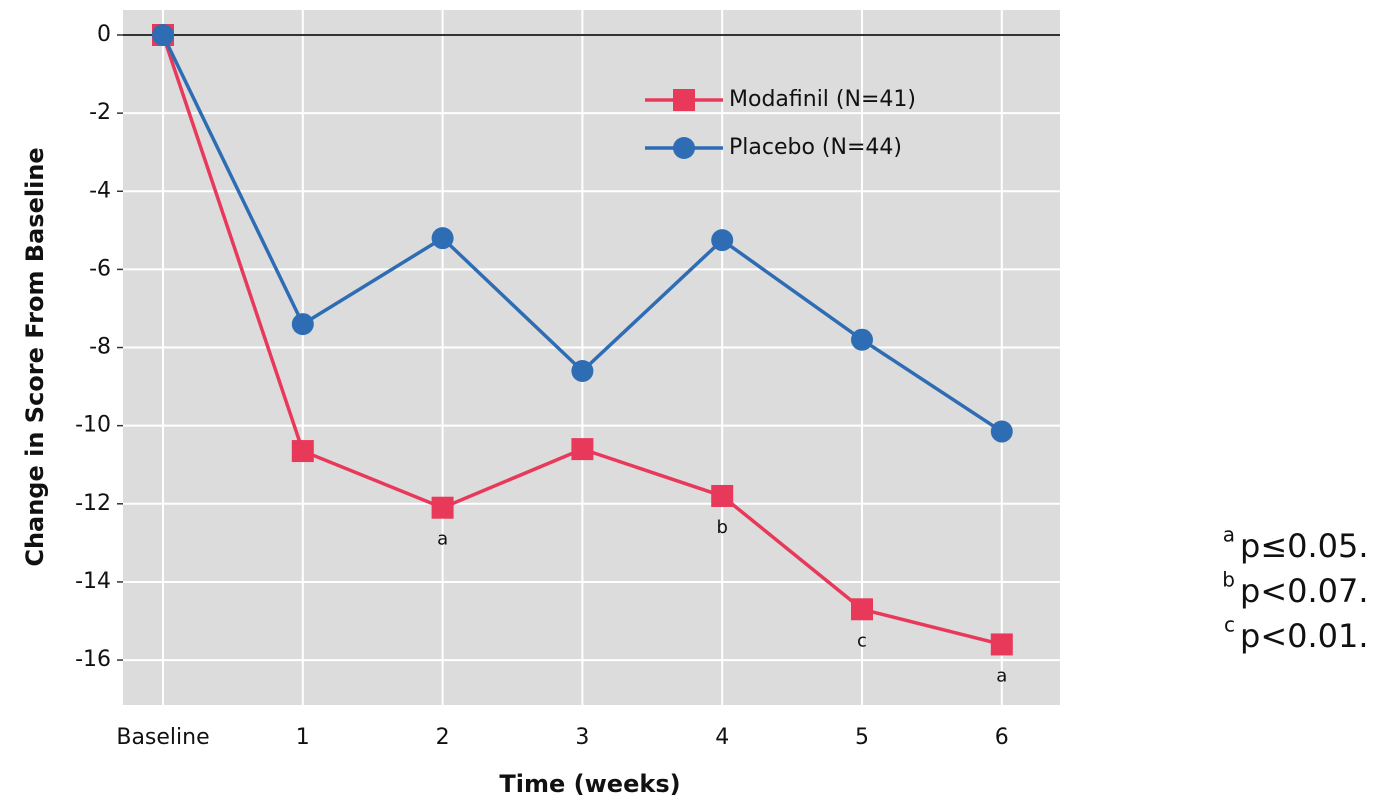  I want to click on x-tick-label: 5, so click(862, 737).